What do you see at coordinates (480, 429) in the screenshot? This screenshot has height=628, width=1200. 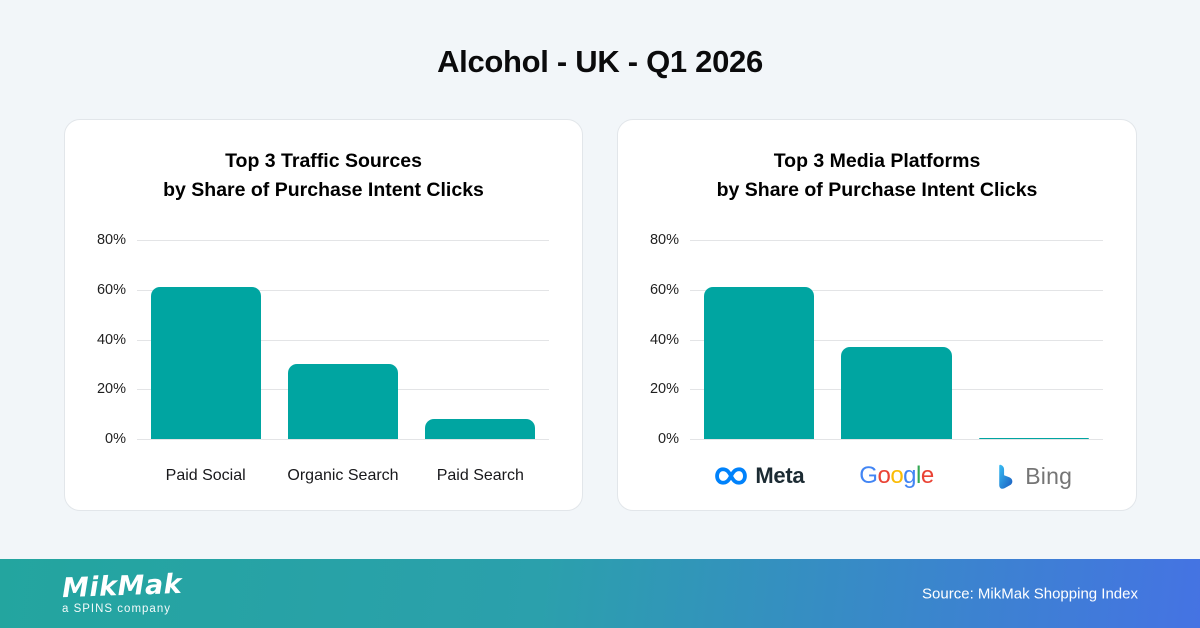 I see `bar-paid-search` at bounding box center [480, 429].